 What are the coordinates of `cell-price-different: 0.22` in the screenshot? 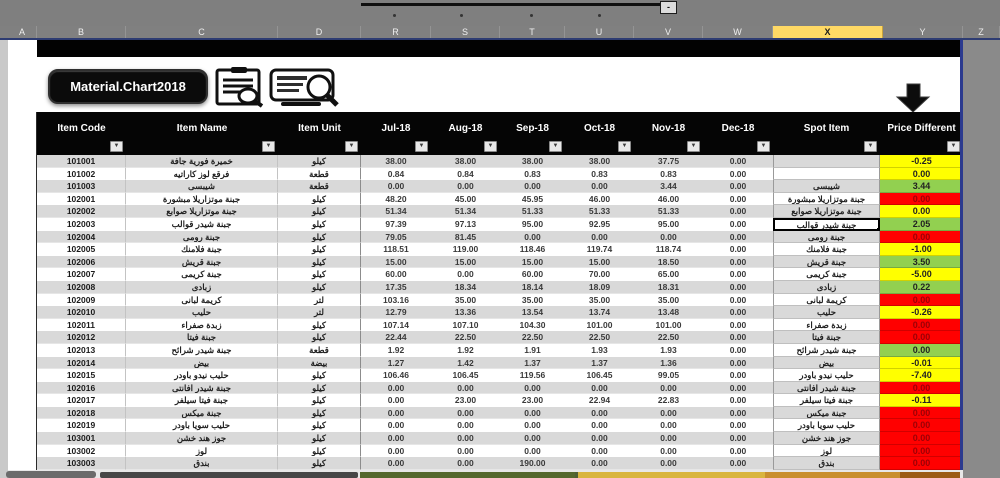 It's located at (921, 287).